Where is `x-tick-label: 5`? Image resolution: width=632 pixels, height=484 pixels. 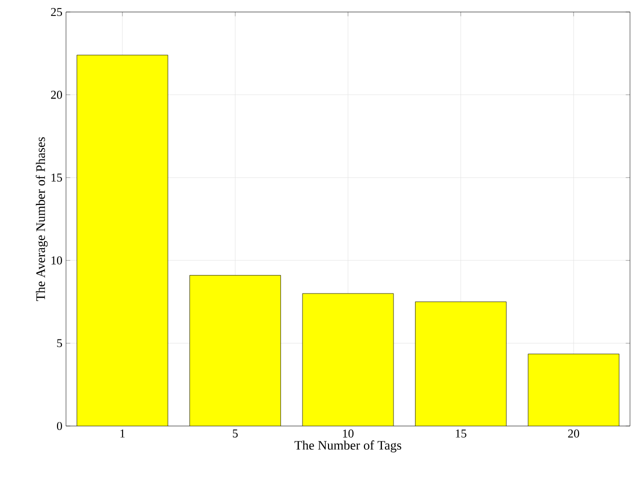
x-tick-label: 5 is located at coordinates (235, 434).